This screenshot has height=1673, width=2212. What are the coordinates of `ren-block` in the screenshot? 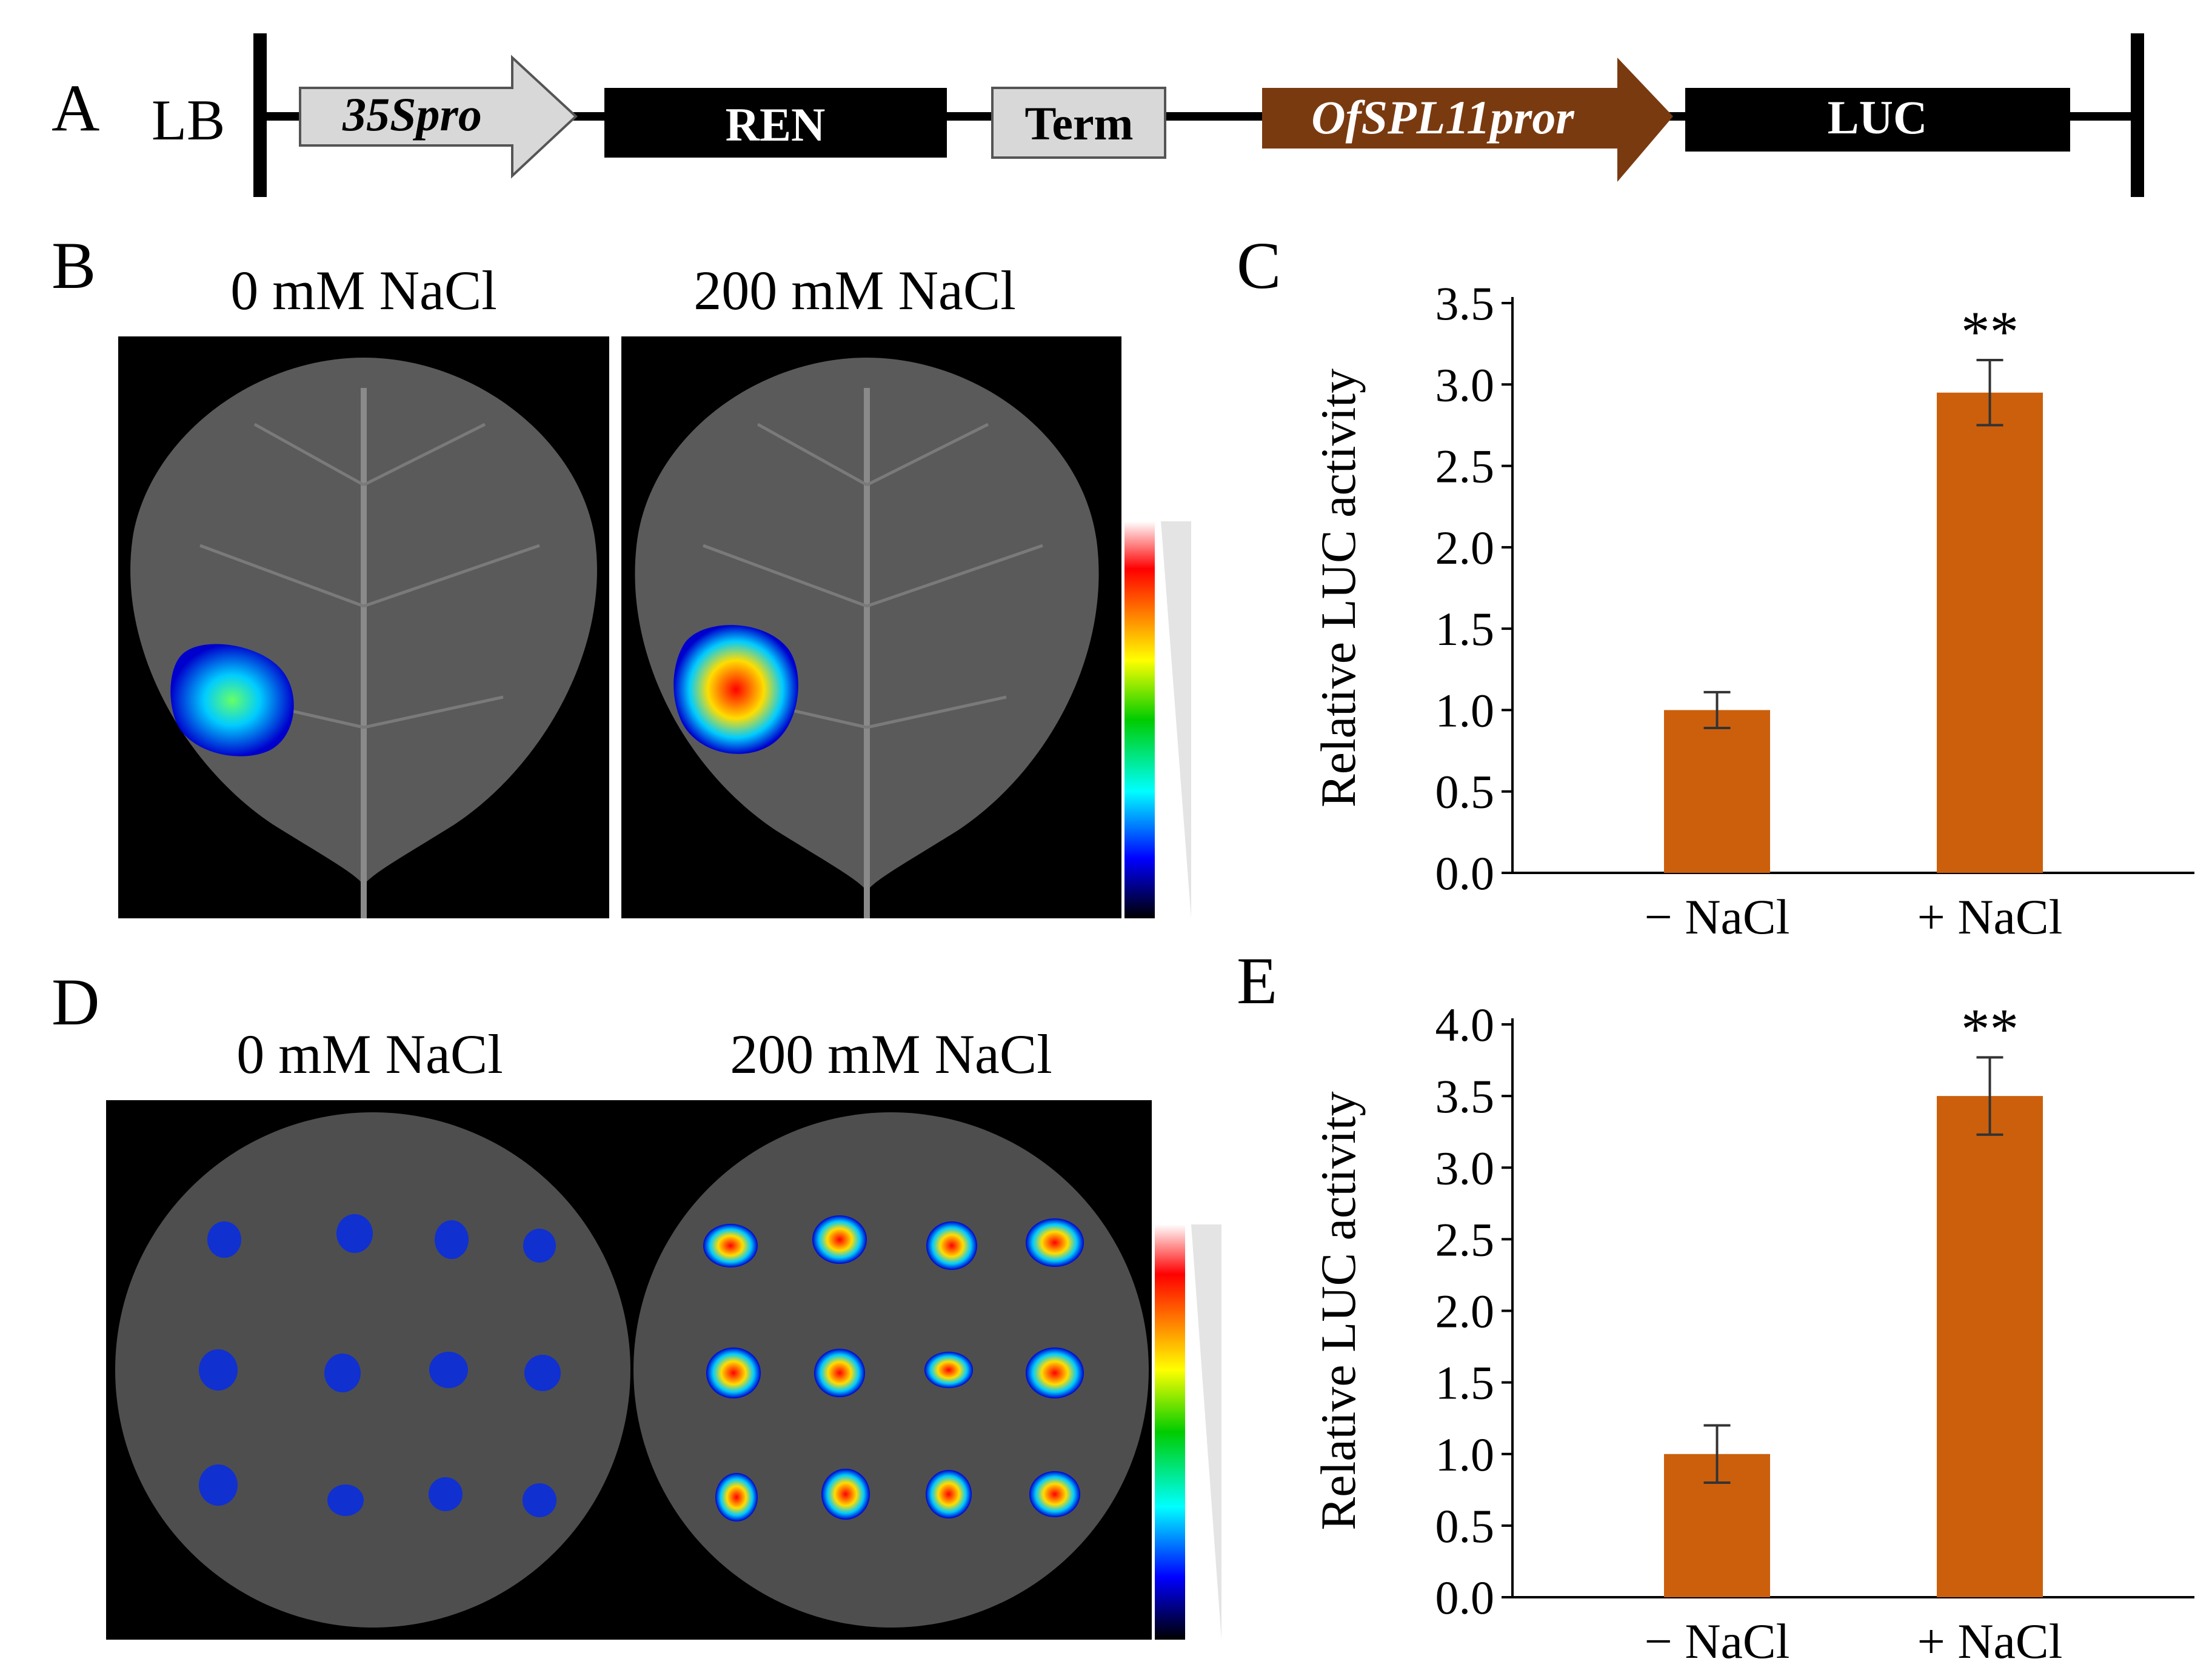 It's located at (775, 123).